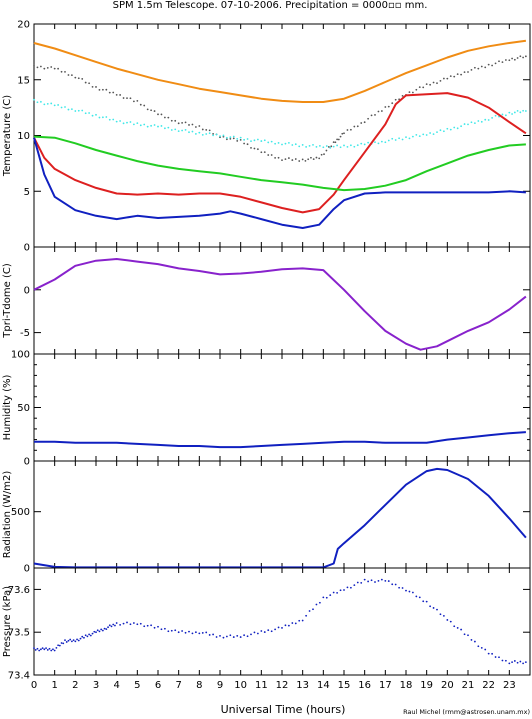 This screenshot has width=532, height=719. What do you see at coordinates (273, 685) in the screenshot?
I see `x-axis: 0 1 2 3 4 5 6 7 8 9 10 11 12 13 14 15 16 17 18 19 20 21 22 23` at bounding box center [273, 685].